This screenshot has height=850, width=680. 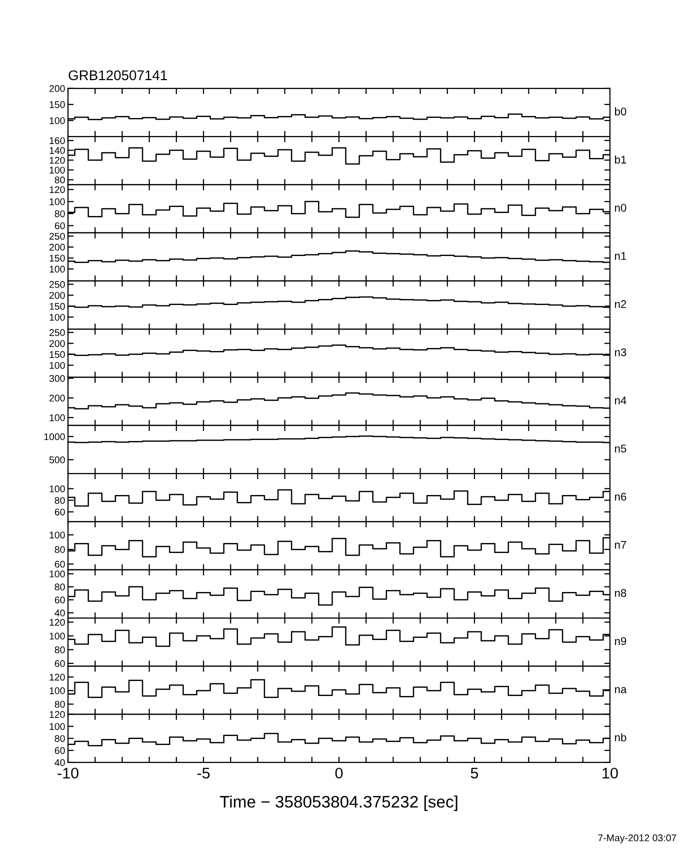 I want to click on series-label: n5, so click(x=620, y=448).